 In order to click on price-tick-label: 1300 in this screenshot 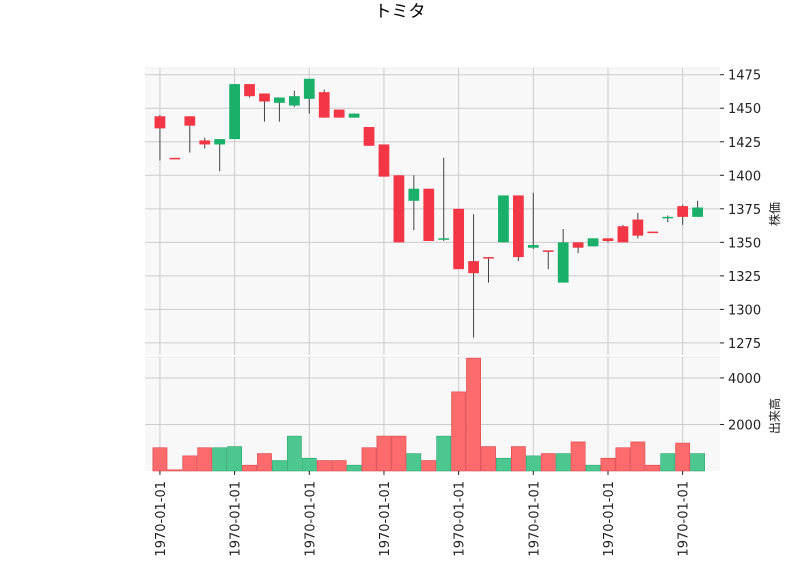, I will do `click(744, 310)`.